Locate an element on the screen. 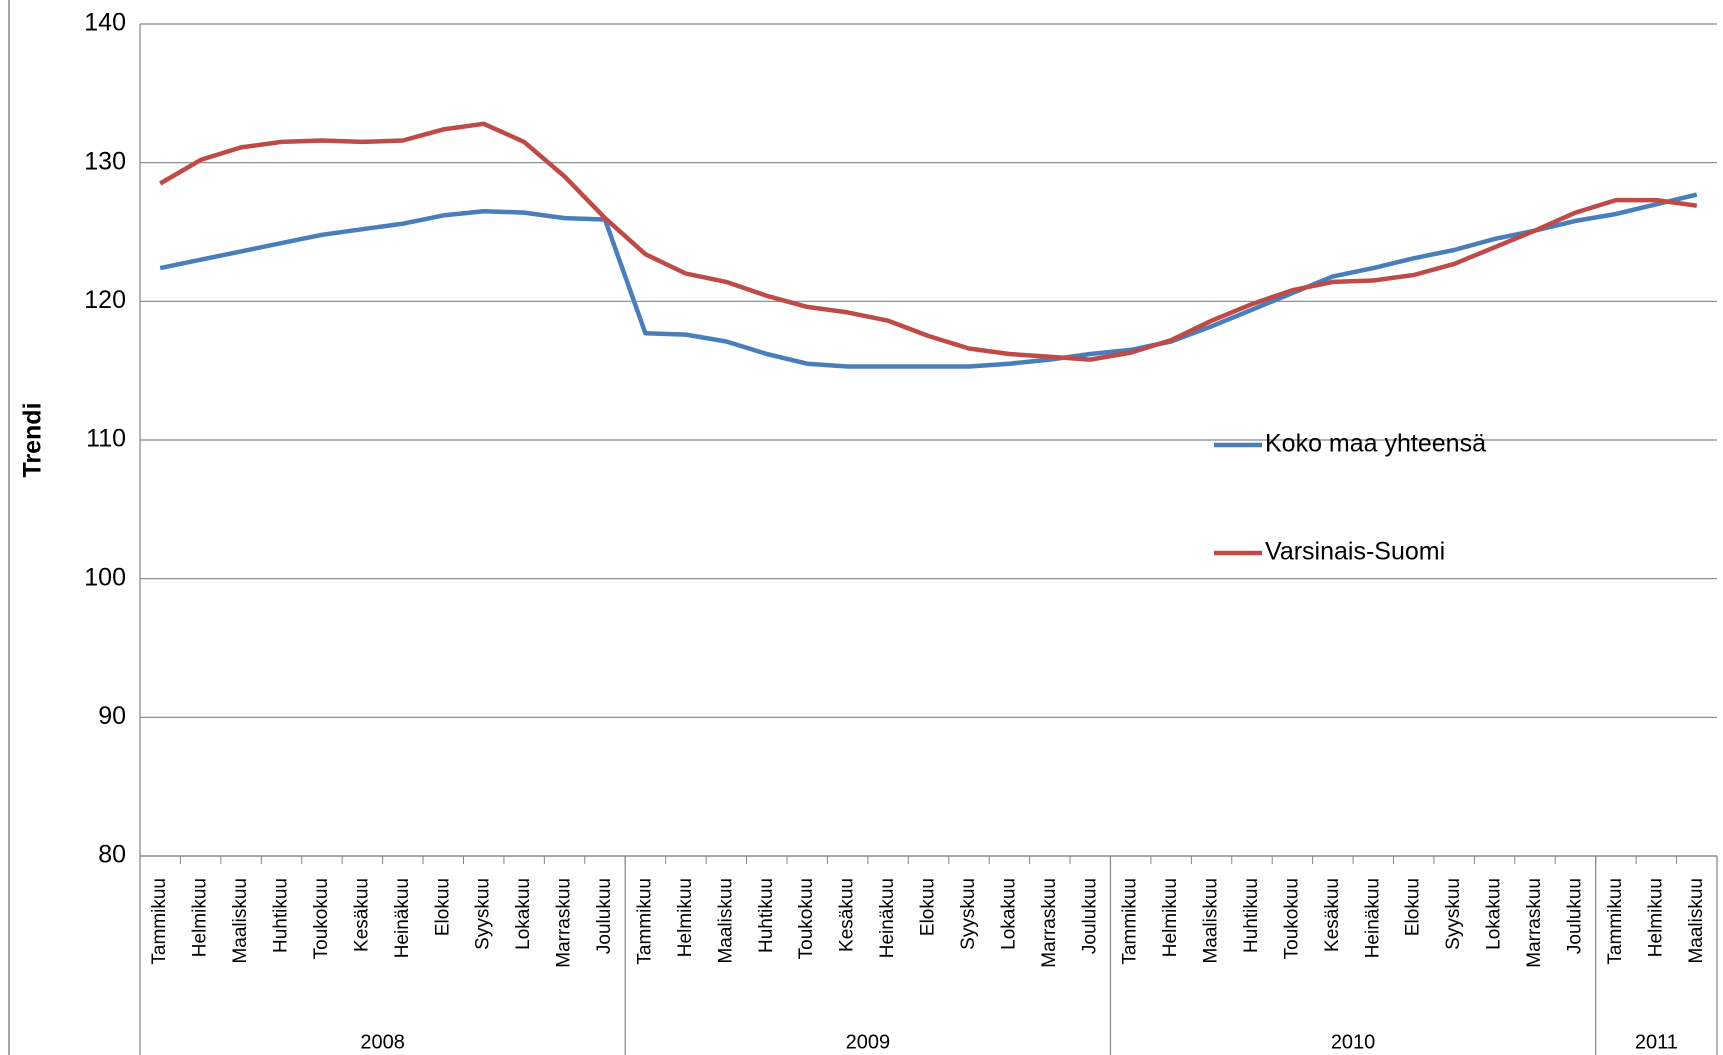 This screenshot has width=1723, height=1055. y-tick-label: 110 is located at coordinates (106, 439).